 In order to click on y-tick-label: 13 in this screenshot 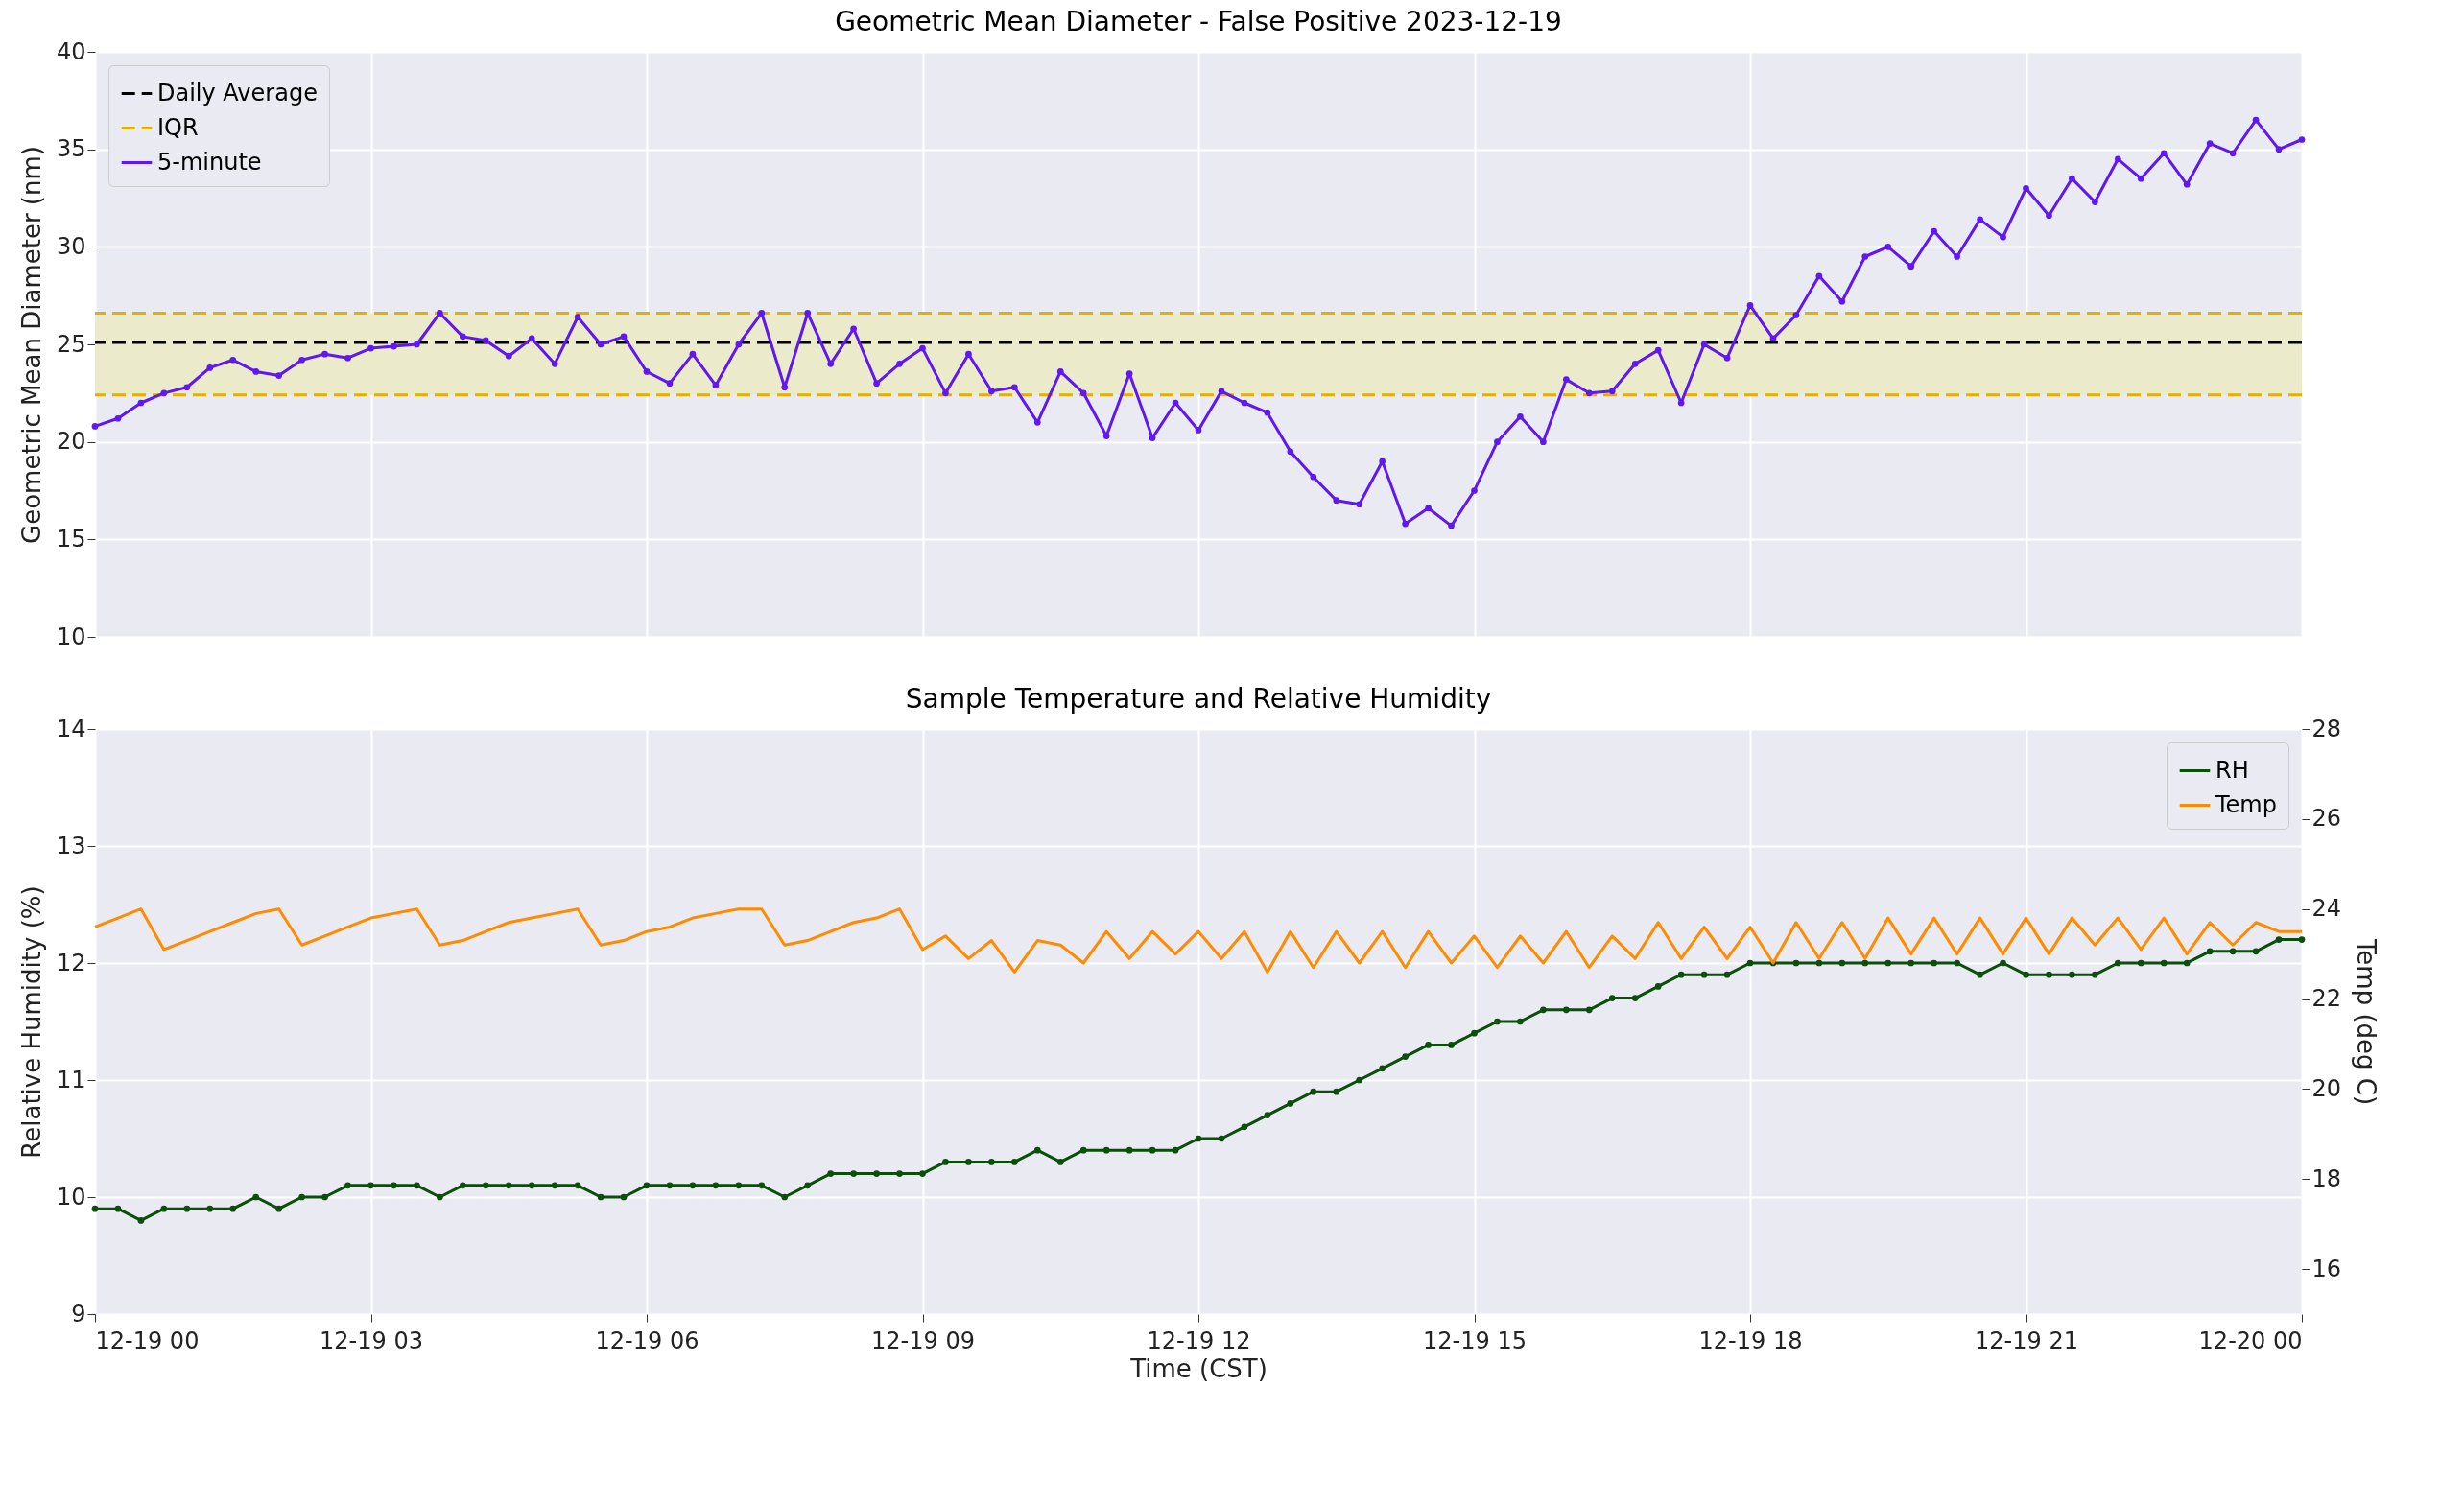, I will do `click(71, 845)`.